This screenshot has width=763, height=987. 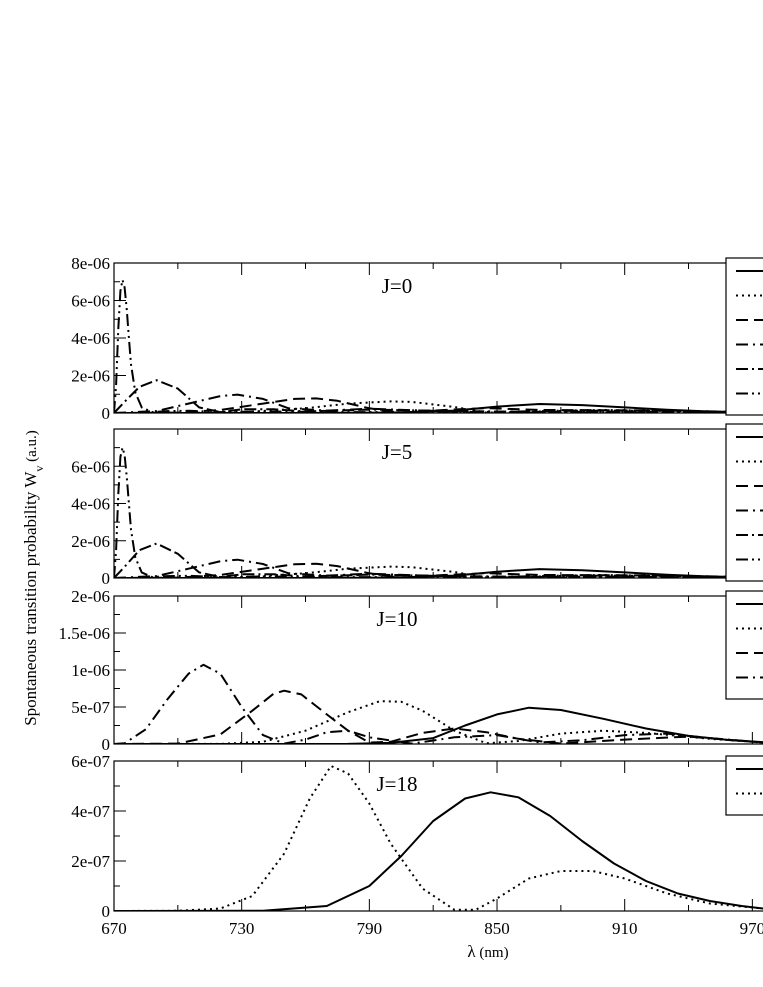 I want to click on panel-title: J=10, so click(x=396, y=619).